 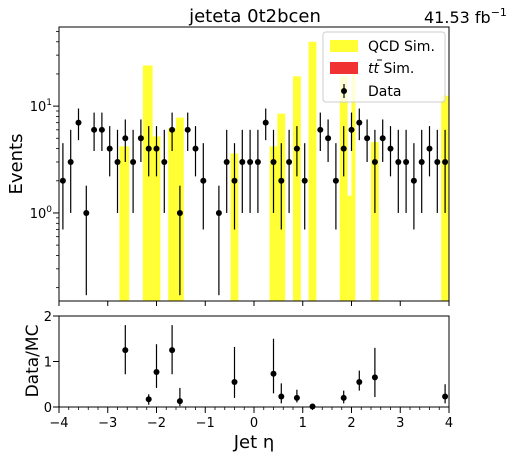 I want to click on legend-label-ttbar-t: t, so click(x=371, y=69).